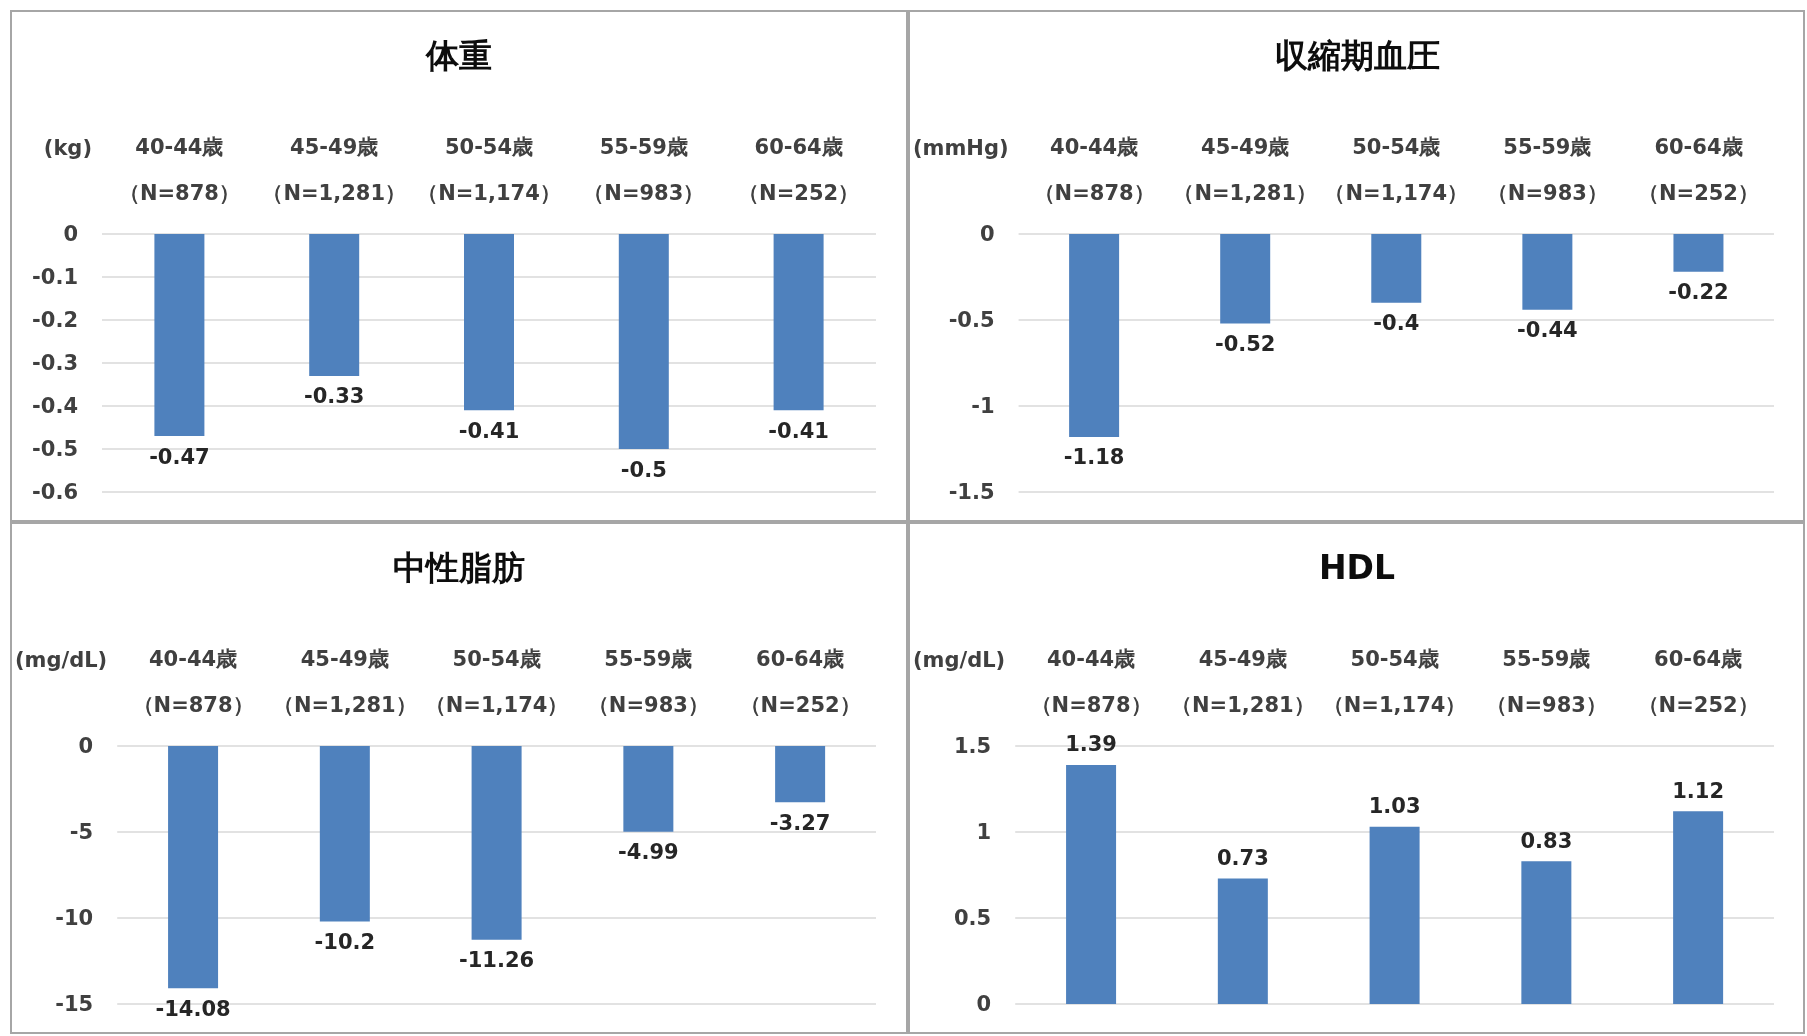 The image size is (1807, 1036). I want to click on data-label: -14.08, so click(193, 1008).